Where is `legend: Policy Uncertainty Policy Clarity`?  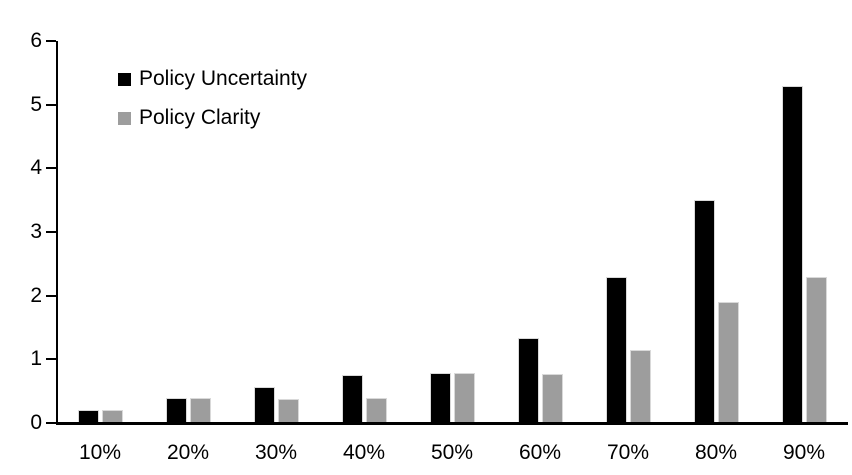 legend: Policy Uncertainty Policy Clarity is located at coordinates (212, 105).